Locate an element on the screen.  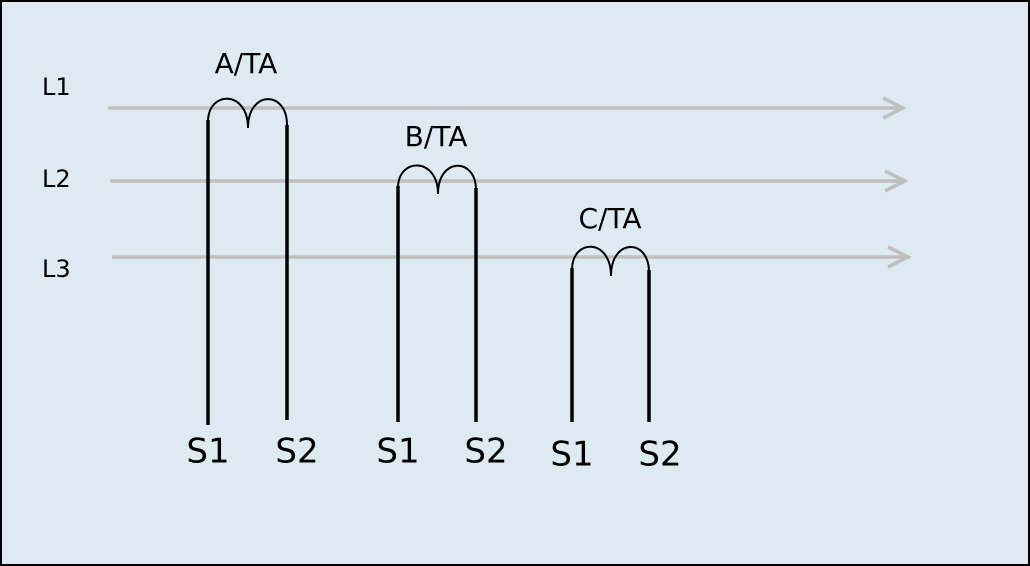
transformer-label: A/TA is located at coordinates (246, 63).